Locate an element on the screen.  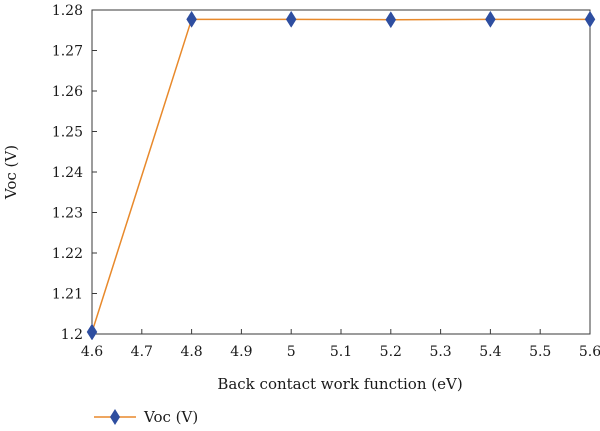
legend-label: Voc (V) is located at coordinates (170, 417).